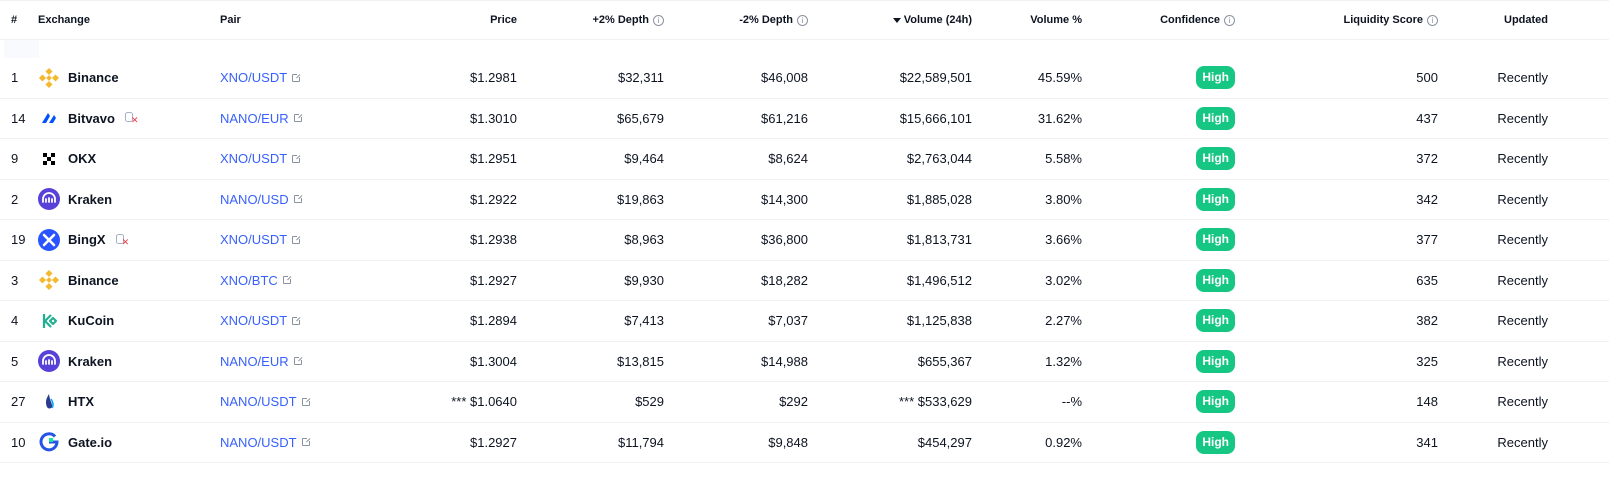 The image size is (1609, 477). I want to click on exchange-cell: Bitvavo ✕, so click(128, 119).